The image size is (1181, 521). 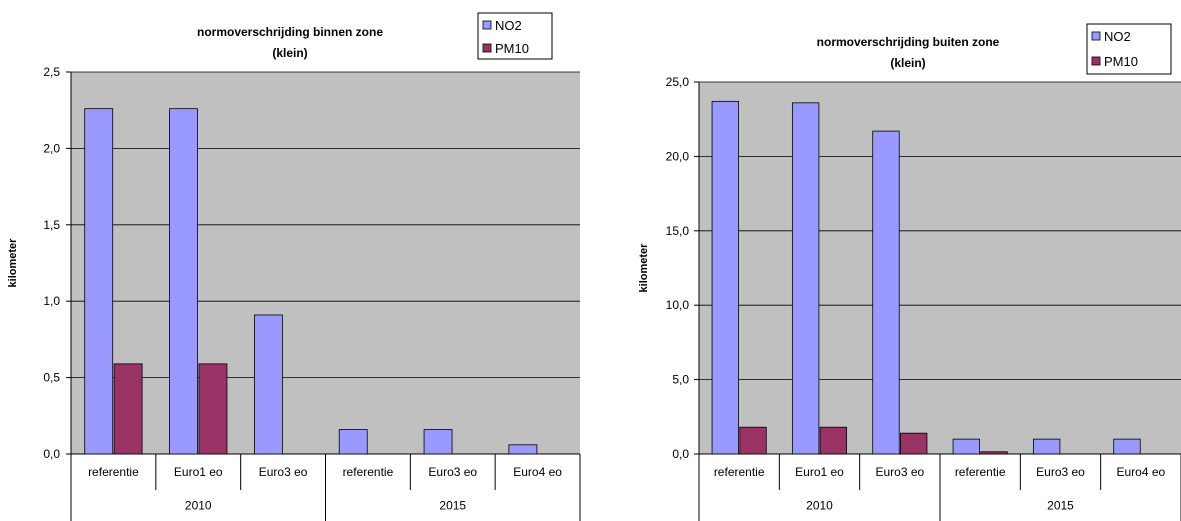 I want to click on y-tick-label: 15,0, so click(x=678, y=231).